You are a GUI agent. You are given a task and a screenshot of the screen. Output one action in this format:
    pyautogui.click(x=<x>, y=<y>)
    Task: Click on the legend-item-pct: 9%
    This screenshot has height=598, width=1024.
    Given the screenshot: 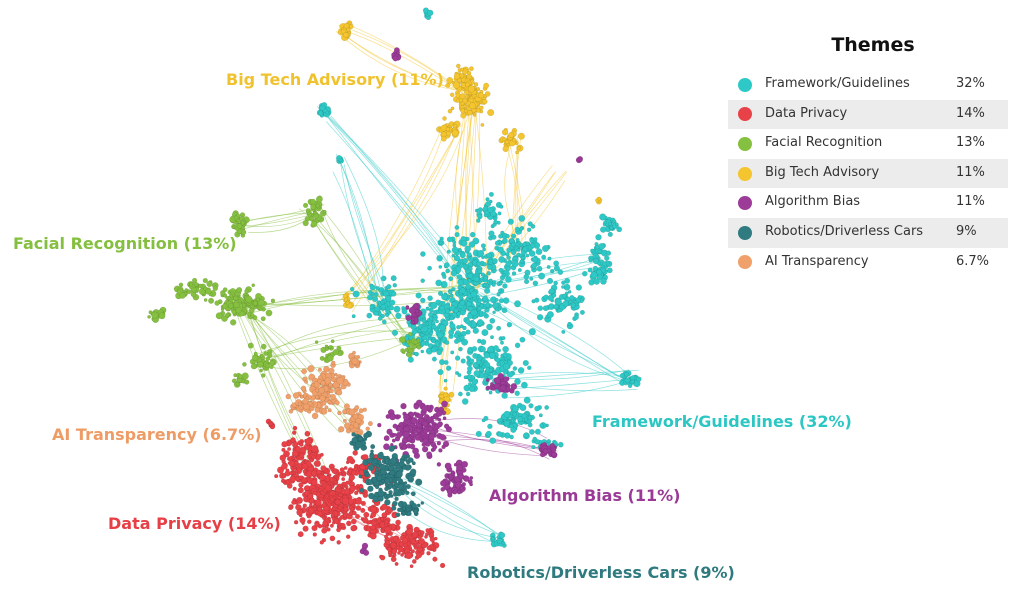 What is the action you would take?
    pyautogui.click(x=966, y=231)
    